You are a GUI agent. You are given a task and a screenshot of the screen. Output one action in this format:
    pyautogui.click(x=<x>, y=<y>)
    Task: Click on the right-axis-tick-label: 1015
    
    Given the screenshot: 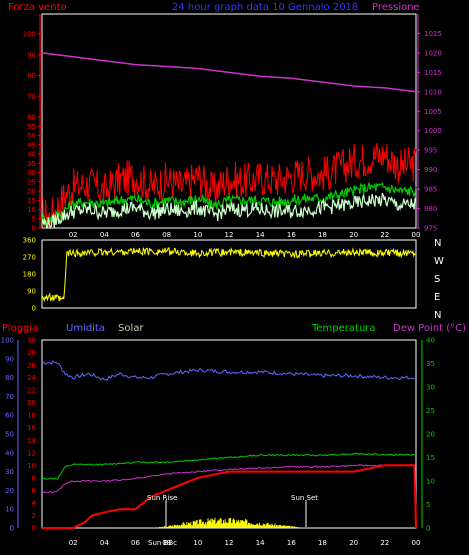 What is the action you would take?
    pyautogui.click(x=433, y=73)
    